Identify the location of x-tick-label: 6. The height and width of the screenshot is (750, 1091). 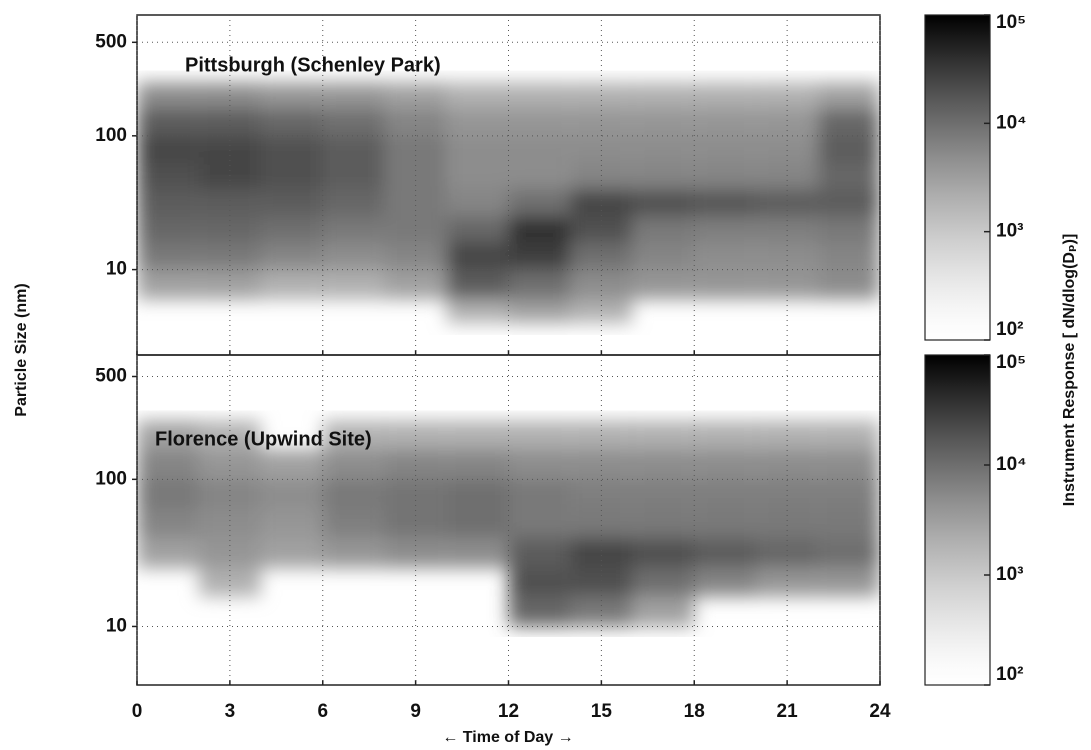
(322, 711).